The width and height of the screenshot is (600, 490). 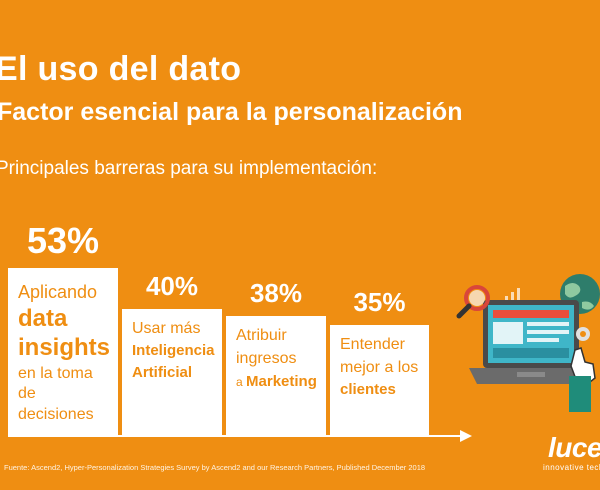 I want to click on brand-tagline: innovative techno, so click(x=571, y=467).